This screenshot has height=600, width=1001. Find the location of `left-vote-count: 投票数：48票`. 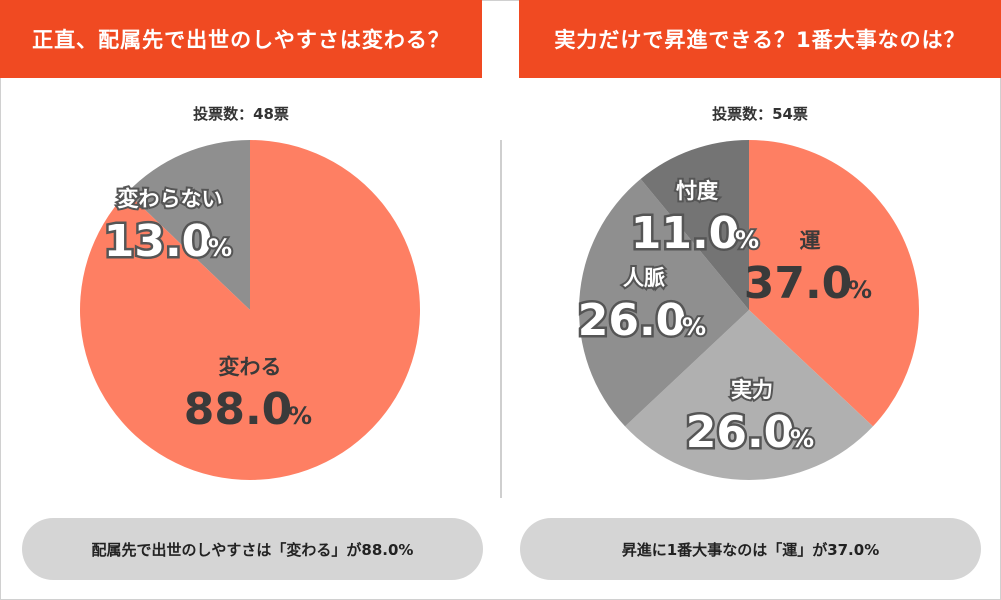

left-vote-count: 投票数：48票 is located at coordinates (241, 114).